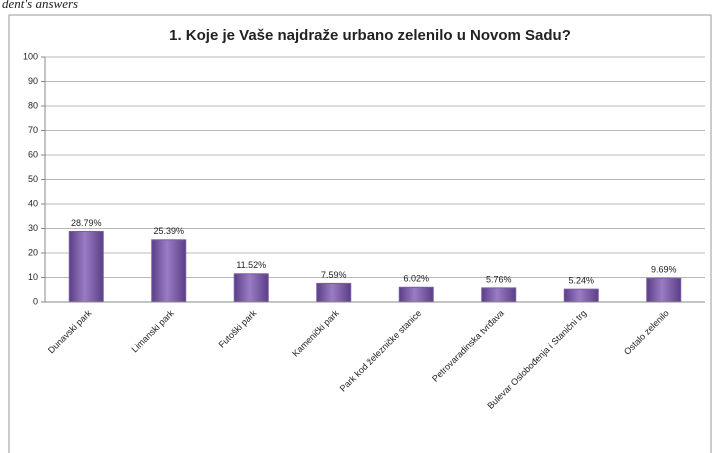 The height and width of the screenshot is (453, 720). What do you see at coordinates (33, 154) in the screenshot?
I see `y-tick-label: 60` at bounding box center [33, 154].